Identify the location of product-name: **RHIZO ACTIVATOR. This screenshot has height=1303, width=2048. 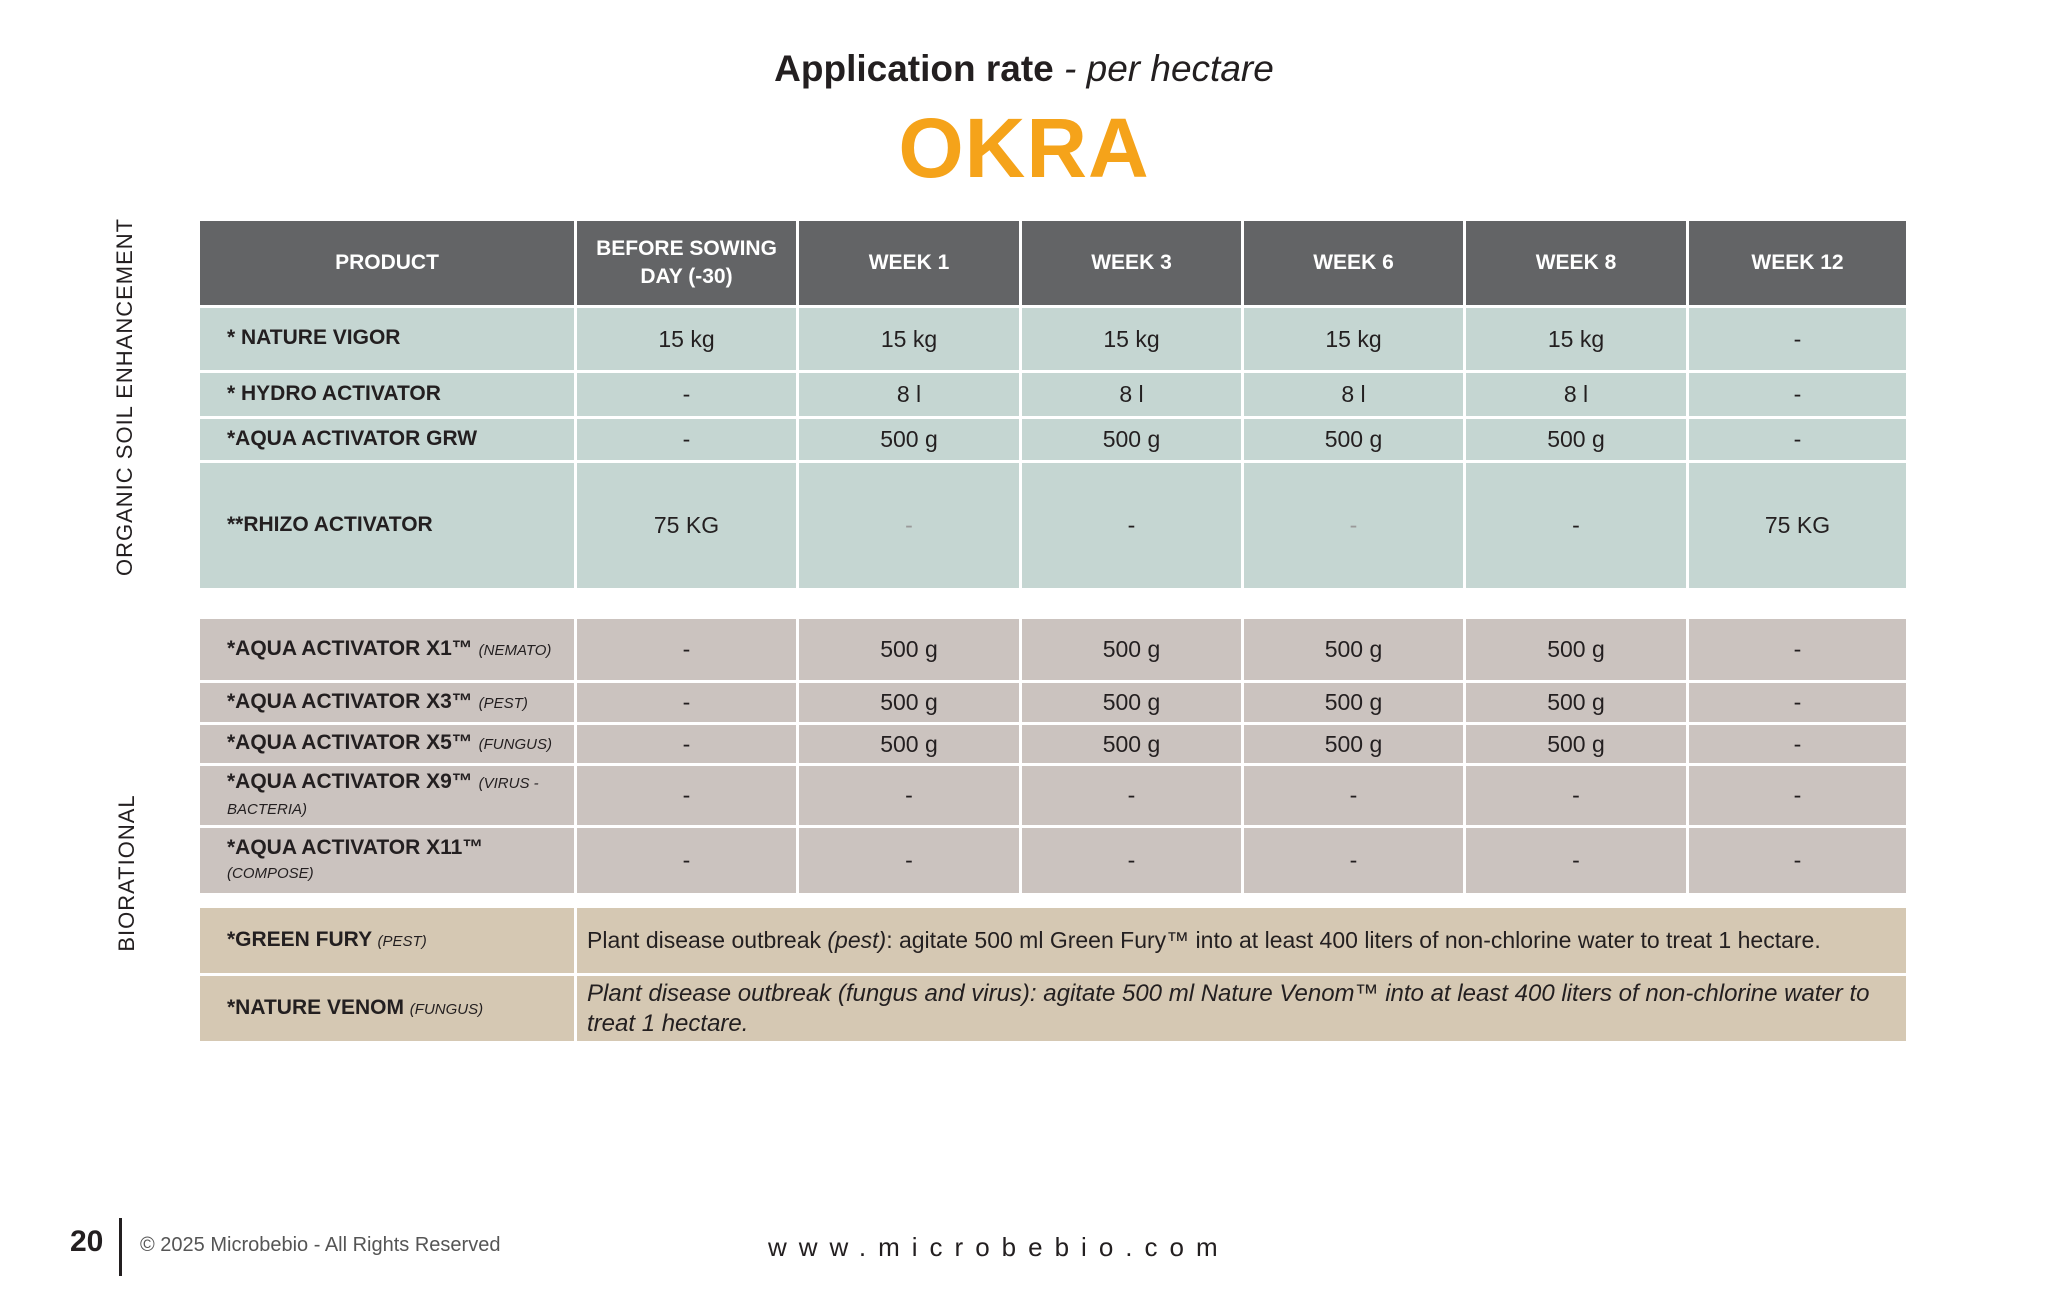
(387, 525).